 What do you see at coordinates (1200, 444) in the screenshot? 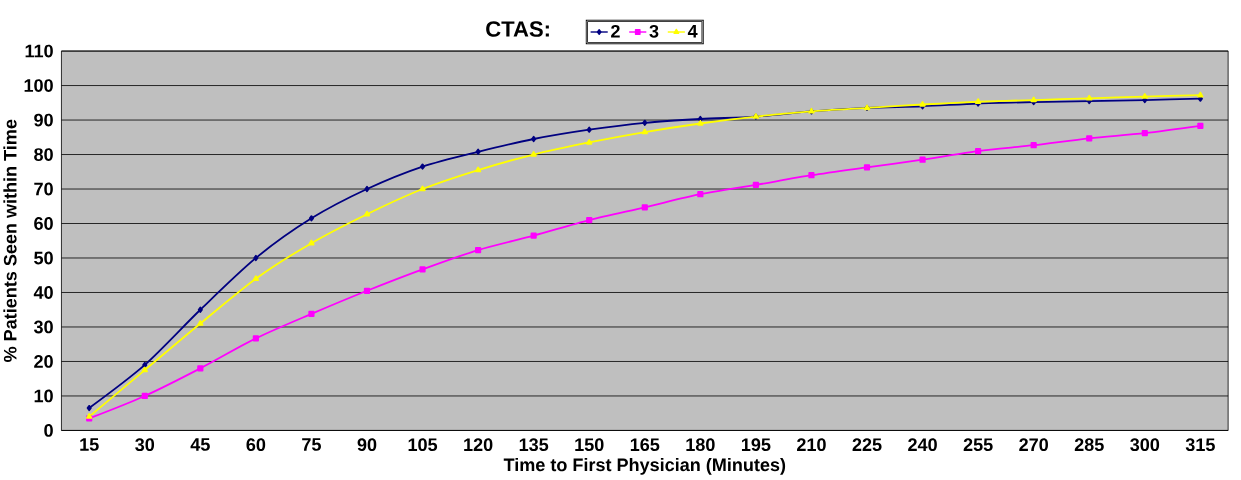
I see `x-tick-label: 315` at bounding box center [1200, 444].